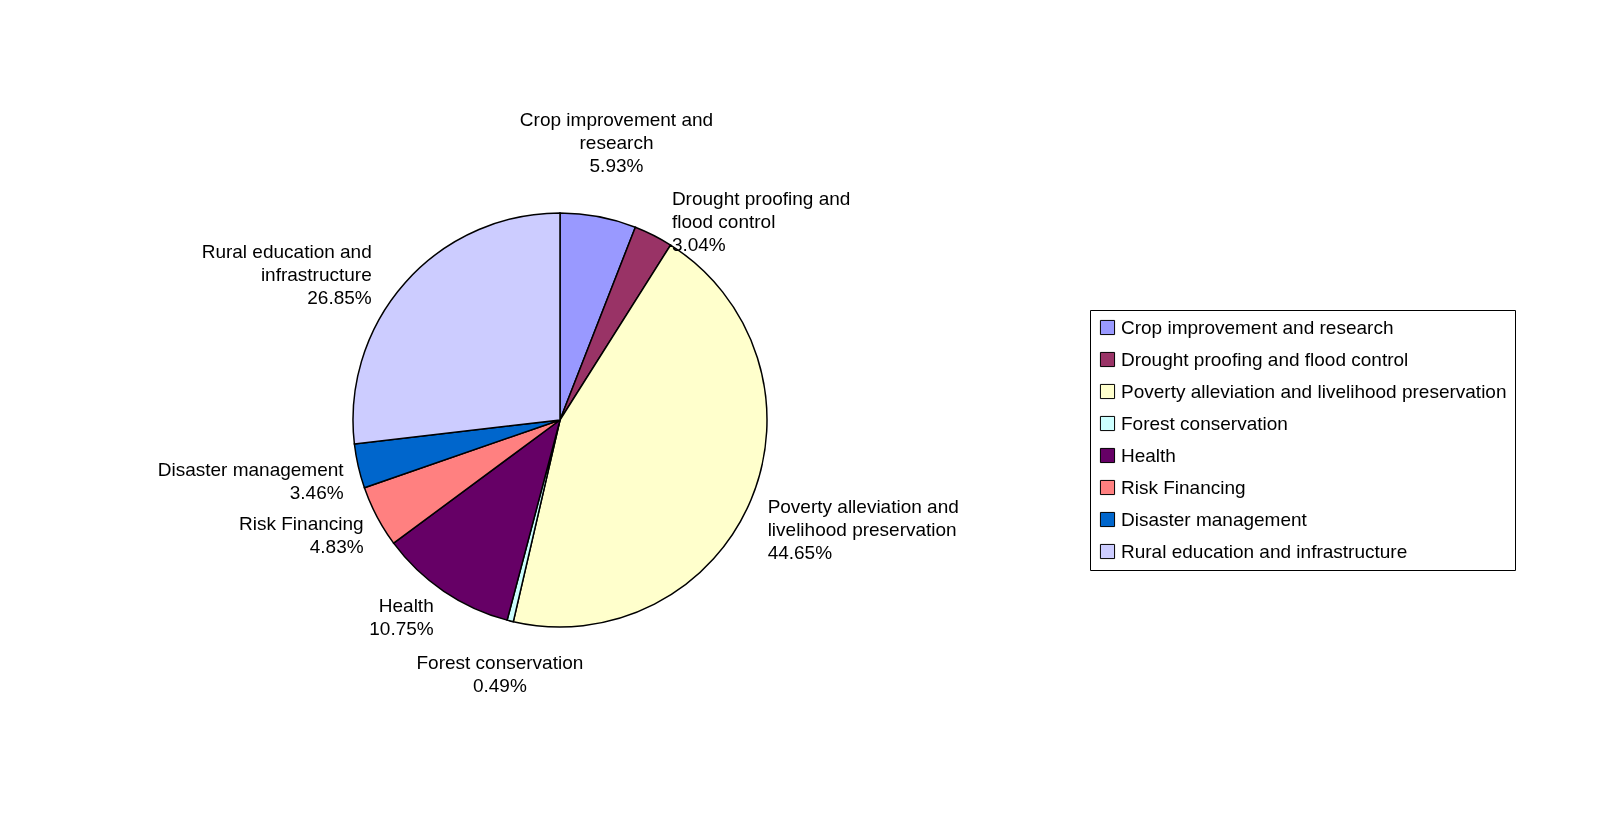 Image resolution: width=1623 pixels, height=816 pixels. Describe the element at coordinates (336, 546) in the screenshot. I see `data-label: 4.83%` at that location.